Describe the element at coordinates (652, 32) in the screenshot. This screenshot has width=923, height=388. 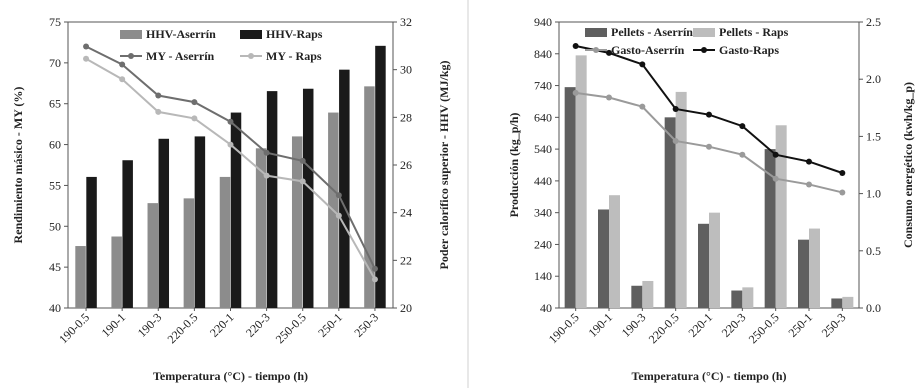
I see `legend-label: Pellets - Aserrín` at that location.